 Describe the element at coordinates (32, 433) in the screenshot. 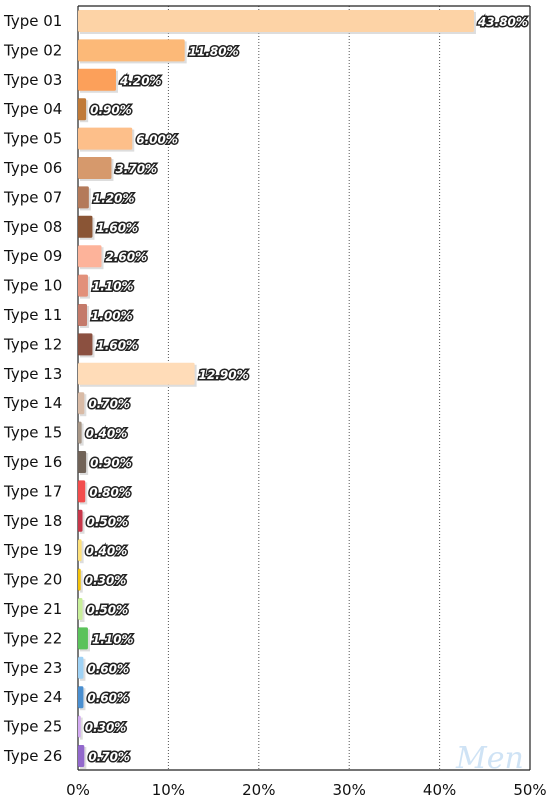

I see `category-label: Type 15` at that location.